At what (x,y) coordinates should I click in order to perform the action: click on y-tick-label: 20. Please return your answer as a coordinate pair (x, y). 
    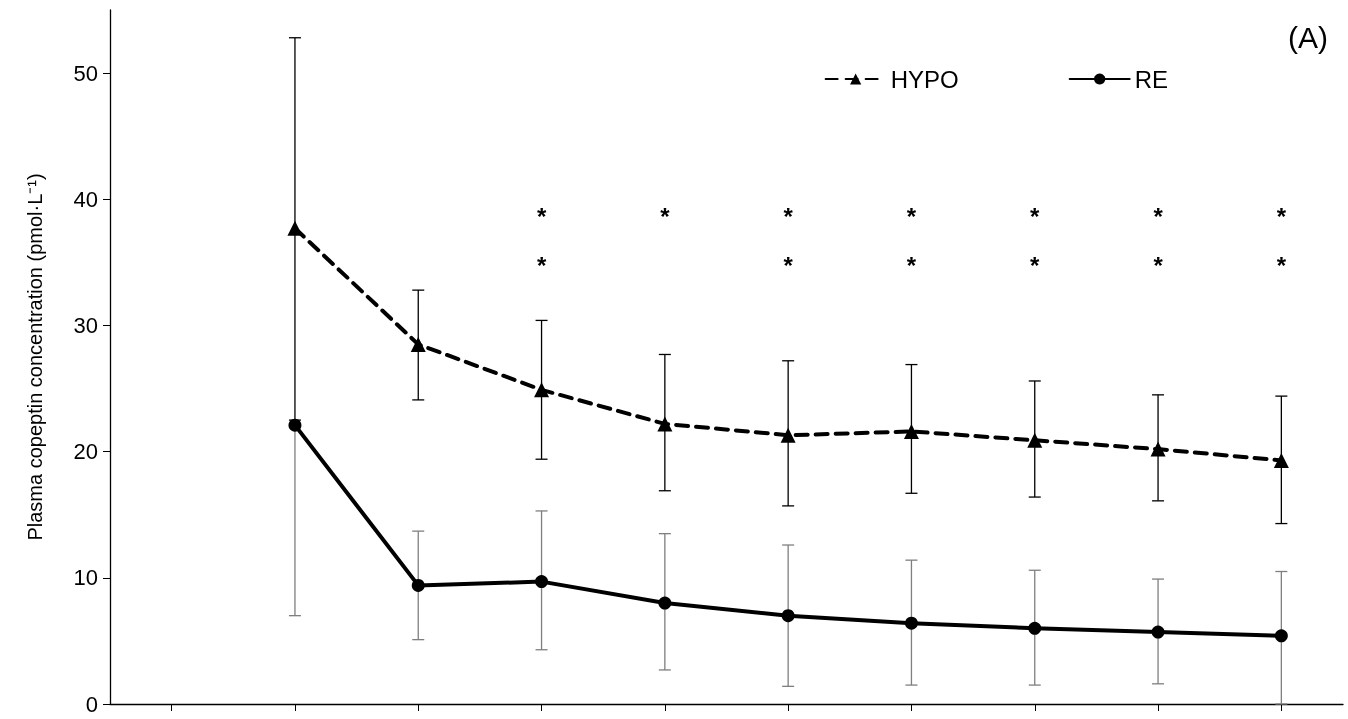
    Looking at the image, I should click on (85, 452).